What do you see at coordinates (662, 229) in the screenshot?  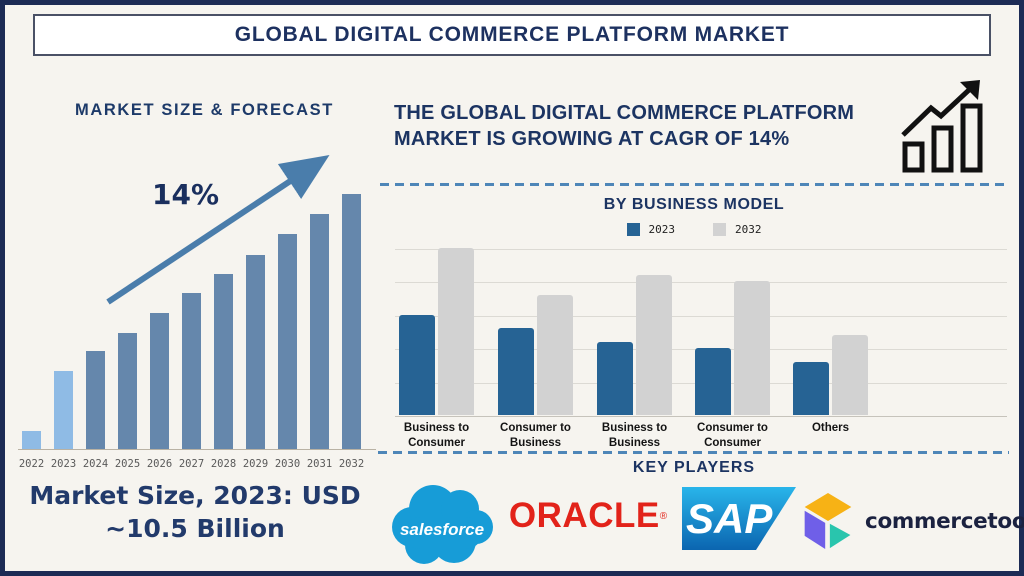 I see `legend-label-2023: 2023` at bounding box center [662, 229].